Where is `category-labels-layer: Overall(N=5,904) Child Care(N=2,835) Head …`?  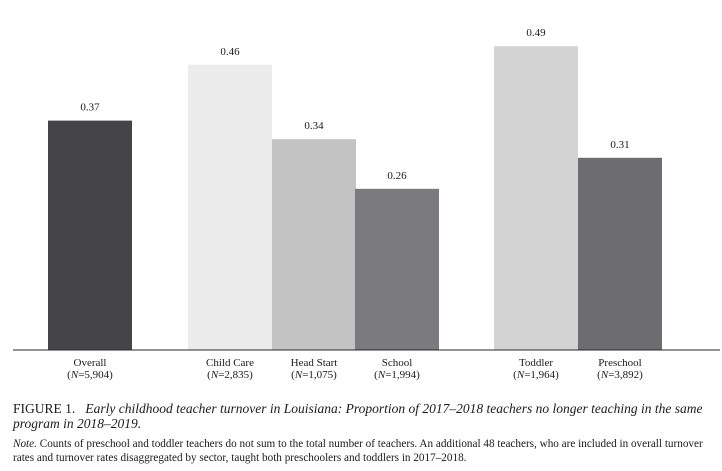 category-labels-layer: Overall(N=5,904) Child Care(N=2,835) Head … is located at coordinates (355, 369).